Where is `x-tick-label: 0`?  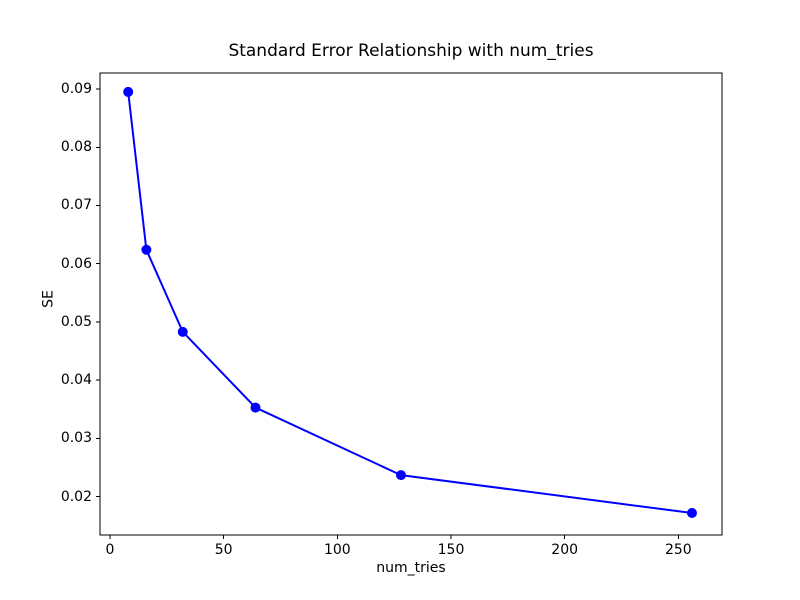 x-tick-label: 0 is located at coordinates (110, 550).